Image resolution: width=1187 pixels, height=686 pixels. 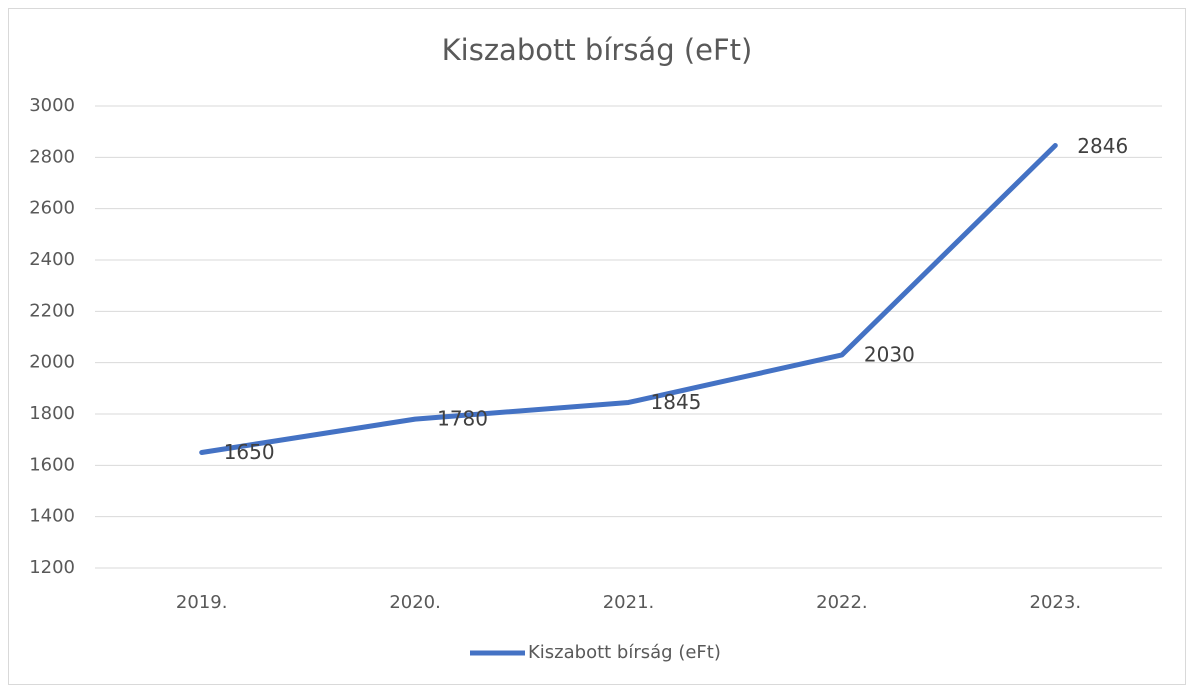 I want to click on legend-label: Kiszabott bírság (eFt), so click(x=624, y=652).